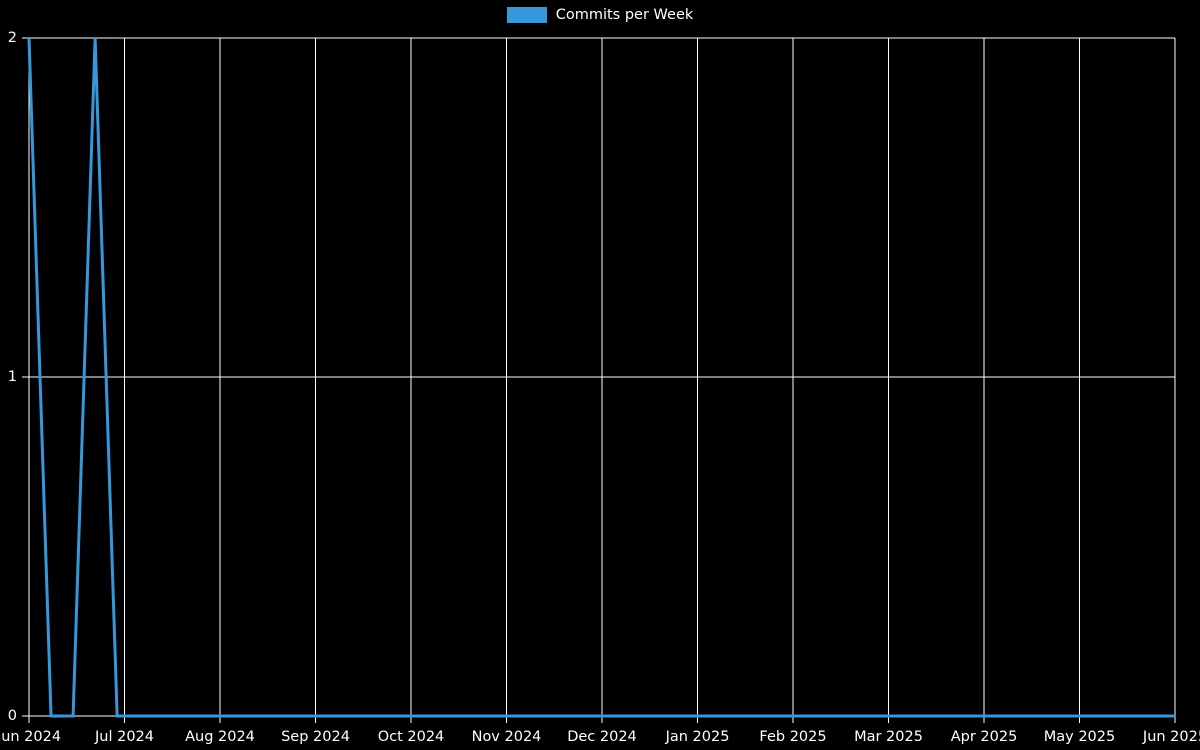 This screenshot has width=1200, height=750. What do you see at coordinates (124, 737) in the screenshot?
I see `x-tick-label: Jul 2024` at bounding box center [124, 737].